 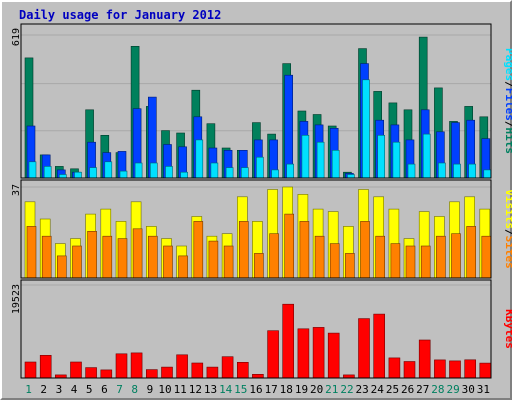 What do you see at coordinates (422, 389) in the screenshot?
I see `day-label-27: 27` at bounding box center [422, 389].